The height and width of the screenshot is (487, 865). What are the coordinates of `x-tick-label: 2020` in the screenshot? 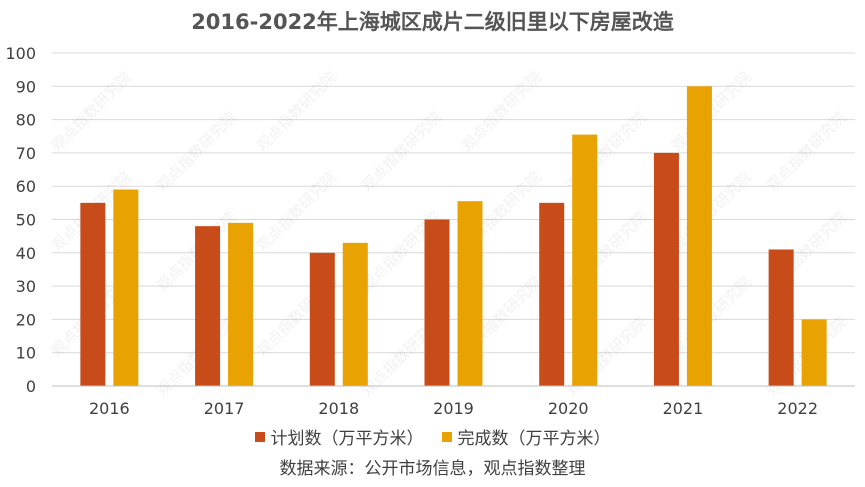 It's located at (568, 408).